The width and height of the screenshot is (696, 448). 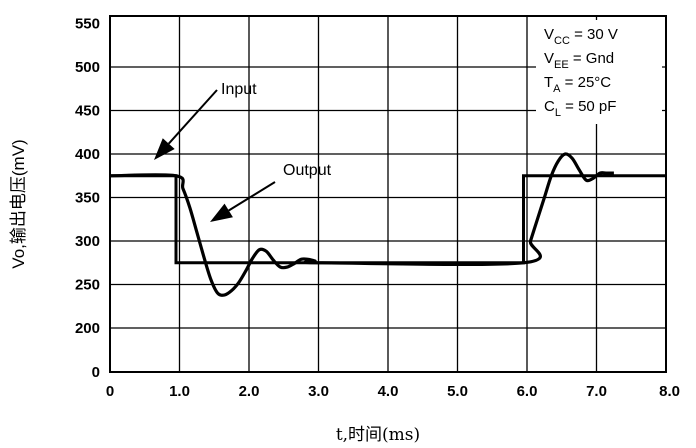 I want to click on y-tick-label: 350, so click(x=87, y=198).